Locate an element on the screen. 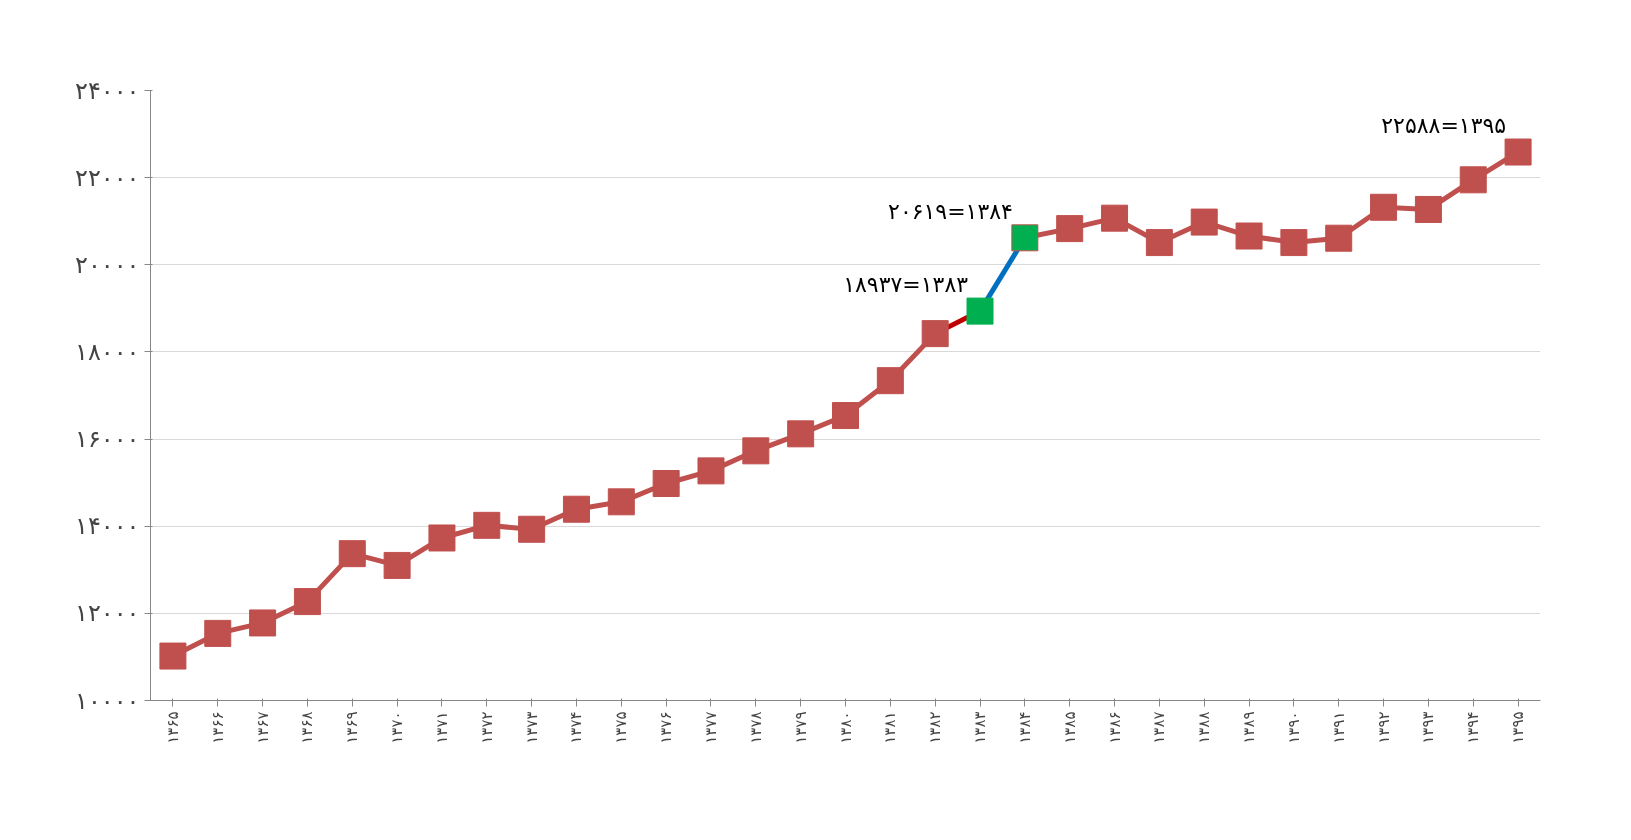 Image resolution: width=1631 pixels, height=840 pixels. x-tick-label: ۱۳۹۱ is located at coordinates (1338, 727).